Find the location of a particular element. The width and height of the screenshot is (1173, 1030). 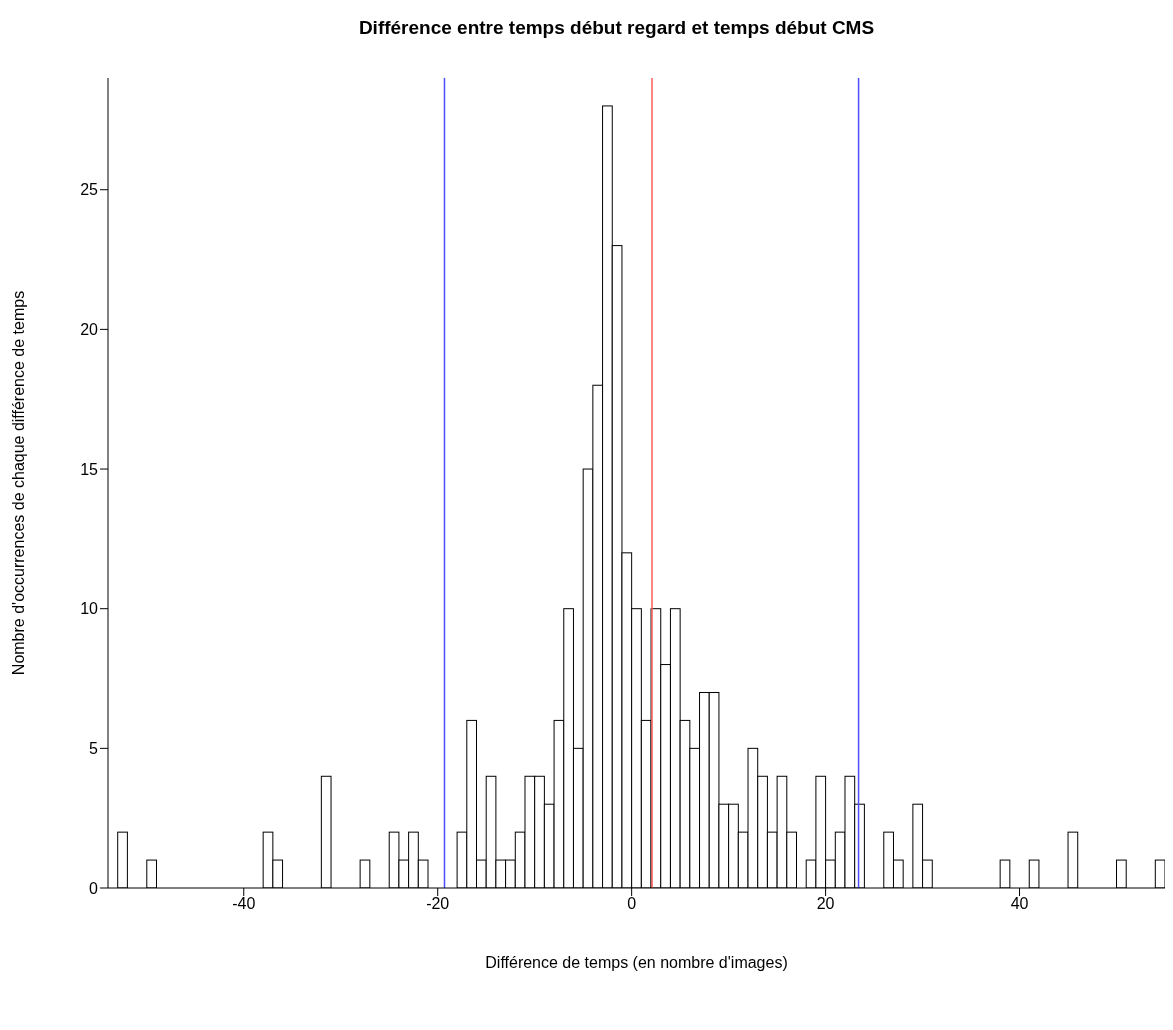

x-axis-title: Différence de temps (en nombre d'images) is located at coordinates (636, 962).